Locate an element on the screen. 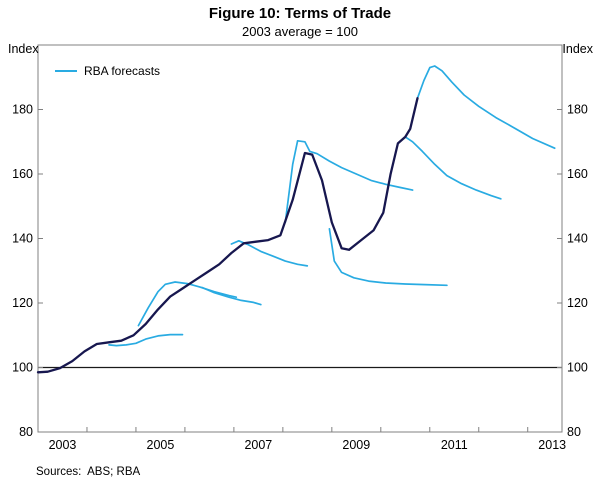  series-forecast-2010-latest is located at coordinates (486, 107).